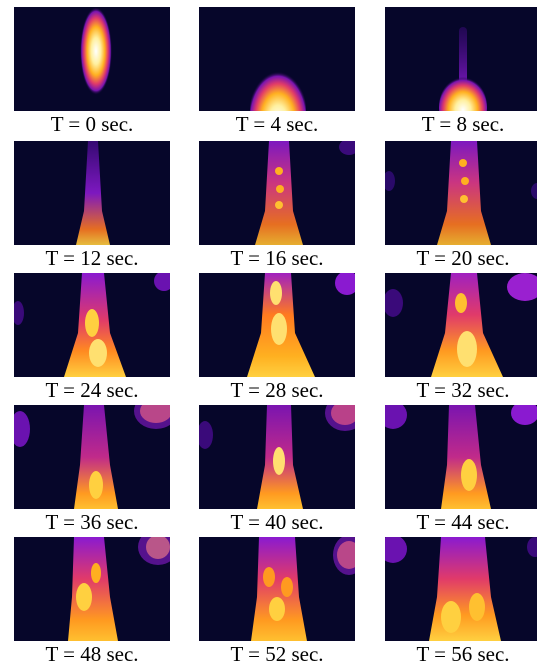 The height and width of the screenshot is (669, 537). What do you see at coordinates (463, 124) in the screenshot?
I see `time-caption: T = 8 sec.` at bounding box center [463, 124].